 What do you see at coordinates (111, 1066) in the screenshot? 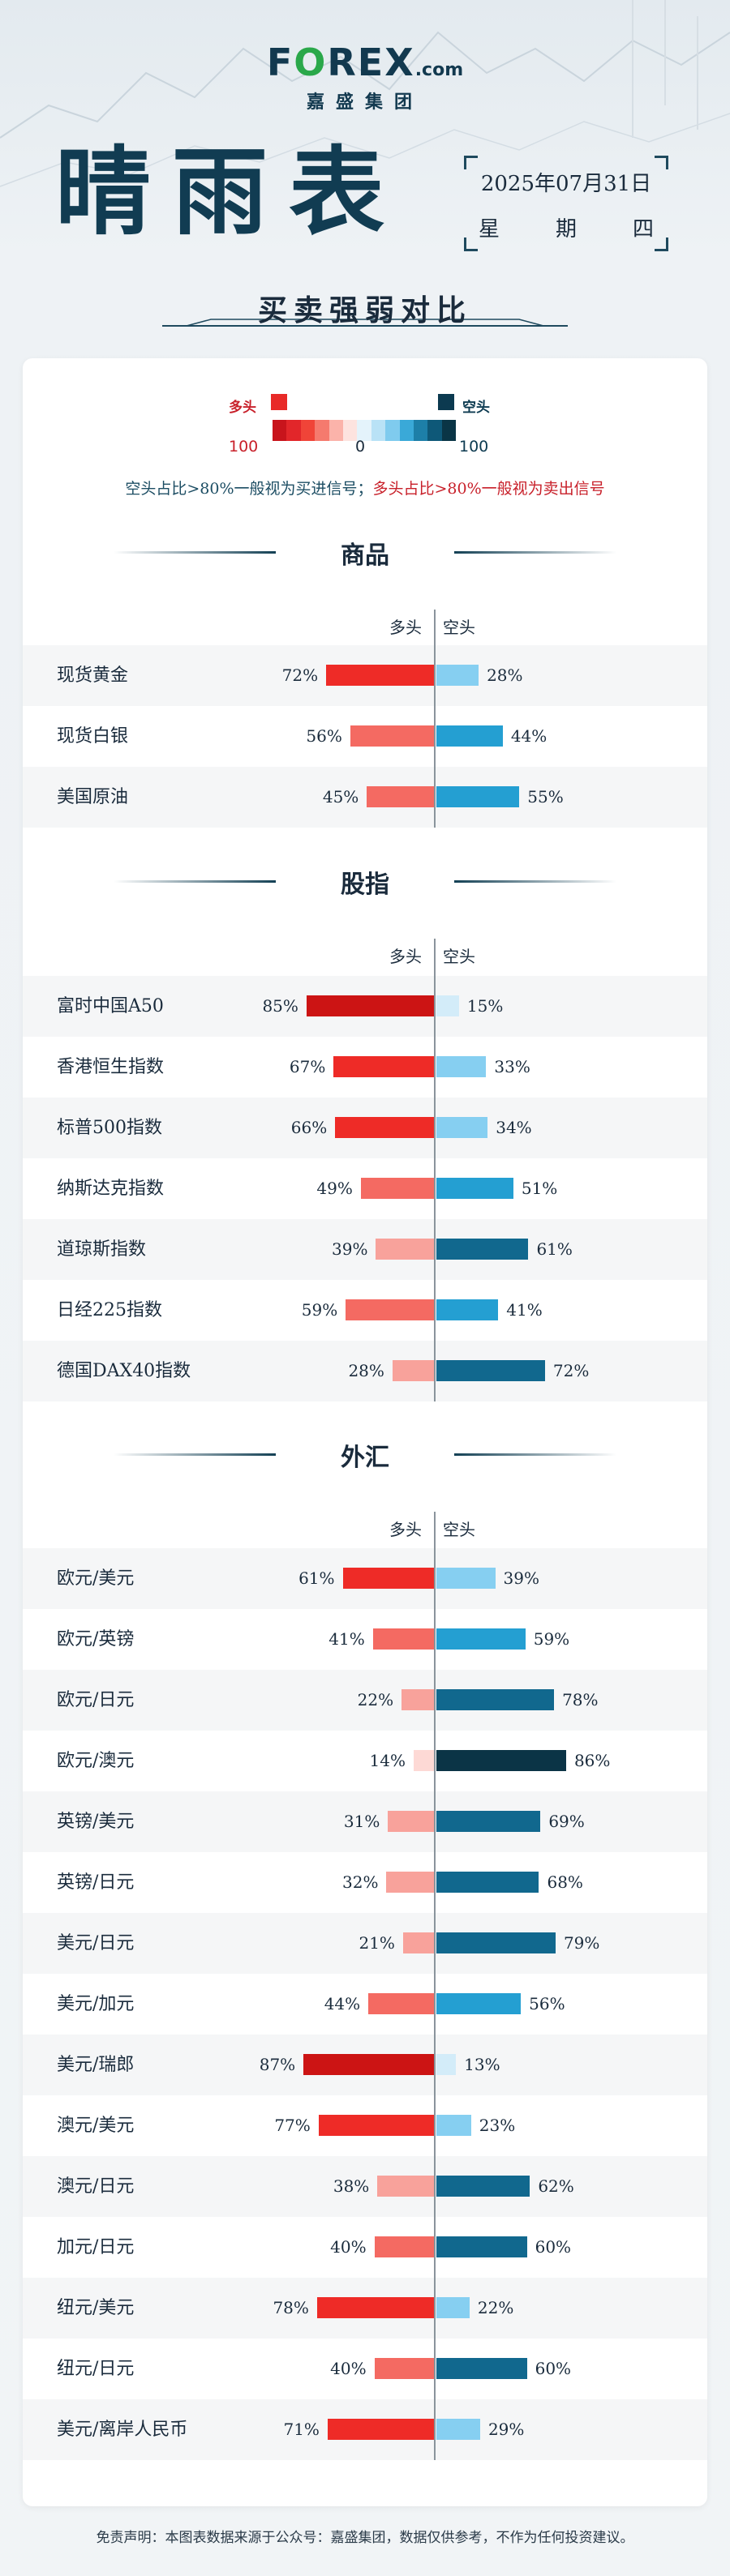
I see `row-label: 香港恒生指数` at bounding box center [111, 1066].